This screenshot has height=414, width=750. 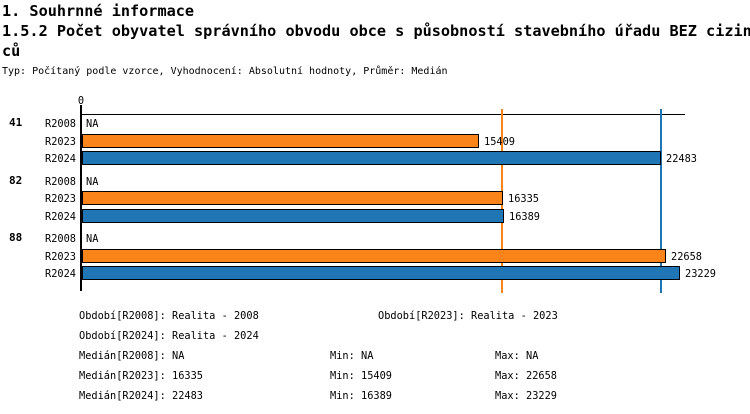 I want to click on legend-period-r2023: Období[R2023]: Realita - 2023, so click(x=468, y=316).